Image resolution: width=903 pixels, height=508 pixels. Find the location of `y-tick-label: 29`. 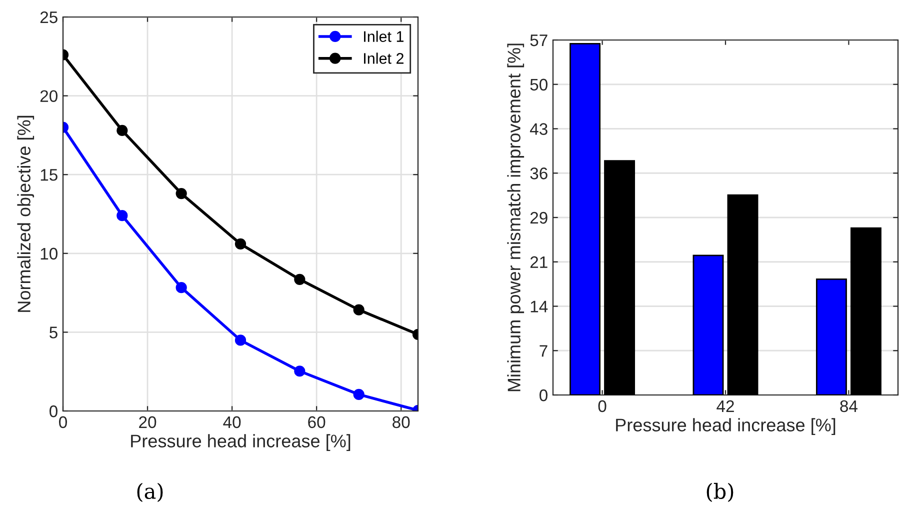

y-tick-label: 29 is located at coordinates (539, 218).